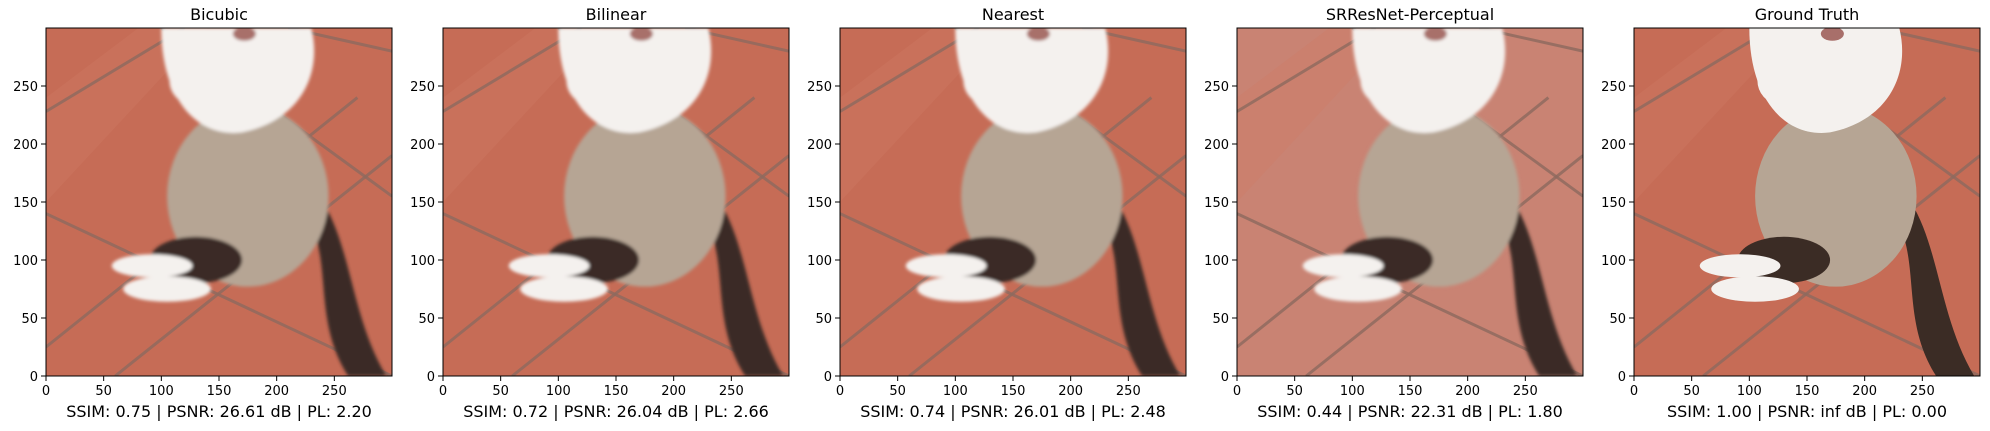 Image resolution: width=1990 pixels, height=431 pixels. What do you see at coordinates (1013, 411) in the screenshot?
I see `panel-metrics-caption: SSIM: 0.74 | PSNR: 26.01 dB | PL: 2.48` at bounding box center [1013, 411].